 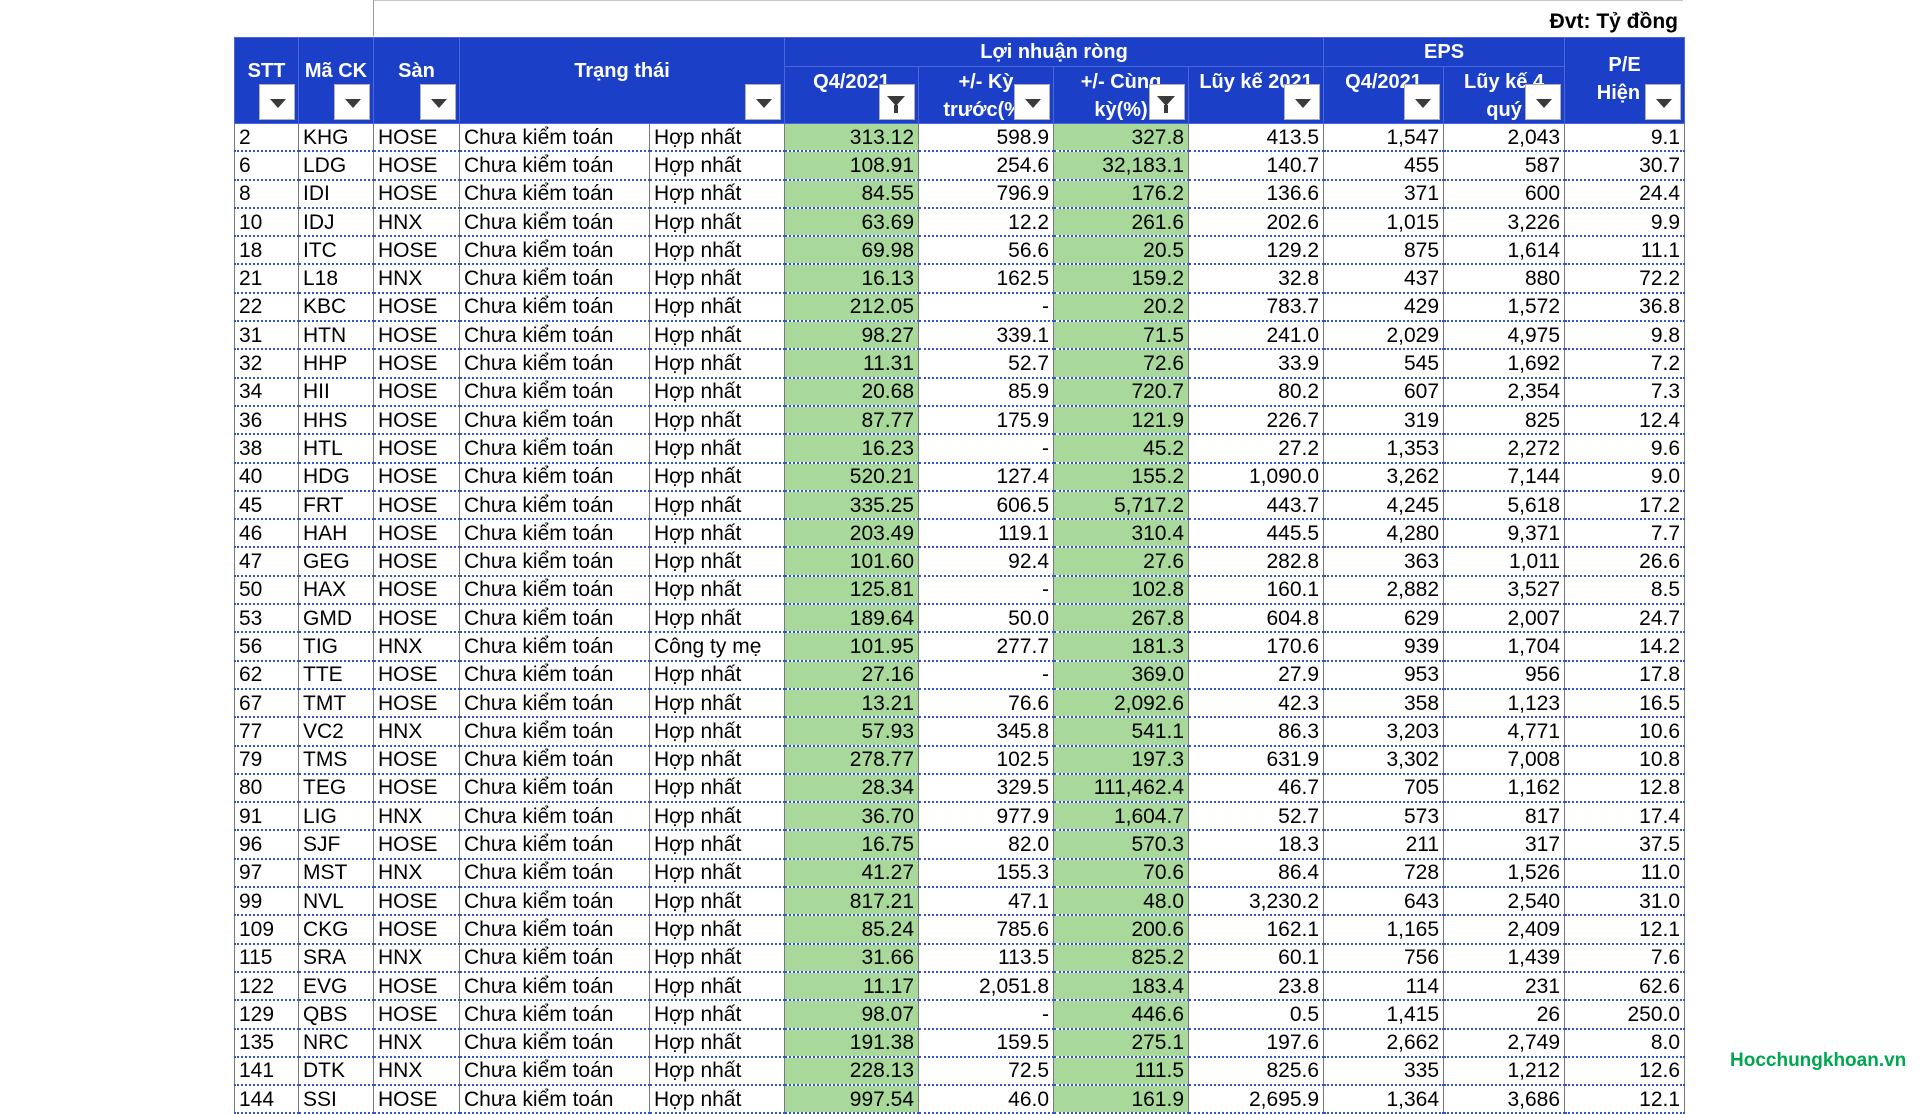 What do you see at coordinates (1504, 958) in the screenshot?
I see `cell-eps-luy-ke: 1,439` at bounding box center [1504, 958].